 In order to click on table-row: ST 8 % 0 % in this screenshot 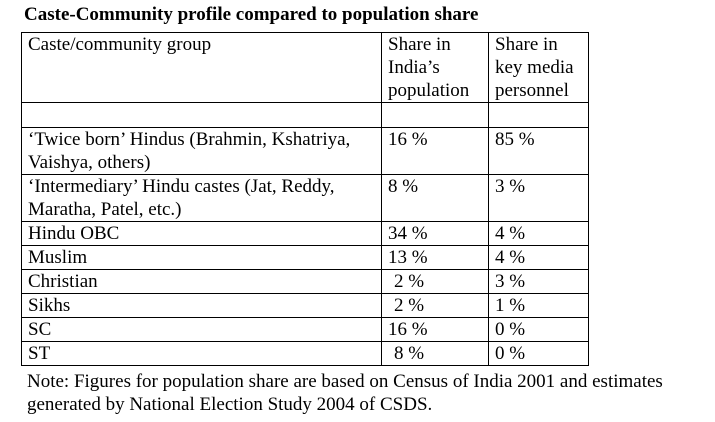, I will do `click(305, 353)`.